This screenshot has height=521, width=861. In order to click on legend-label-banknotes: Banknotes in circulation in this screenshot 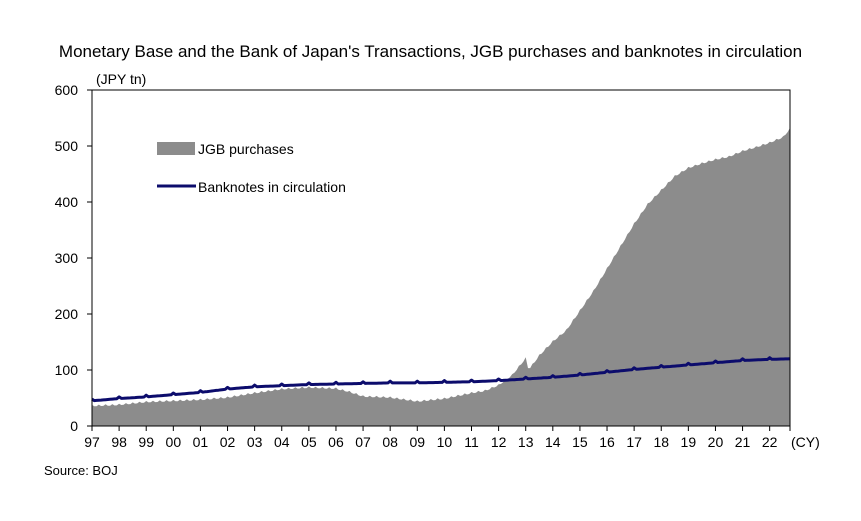, I will do `click(272, 187)`.